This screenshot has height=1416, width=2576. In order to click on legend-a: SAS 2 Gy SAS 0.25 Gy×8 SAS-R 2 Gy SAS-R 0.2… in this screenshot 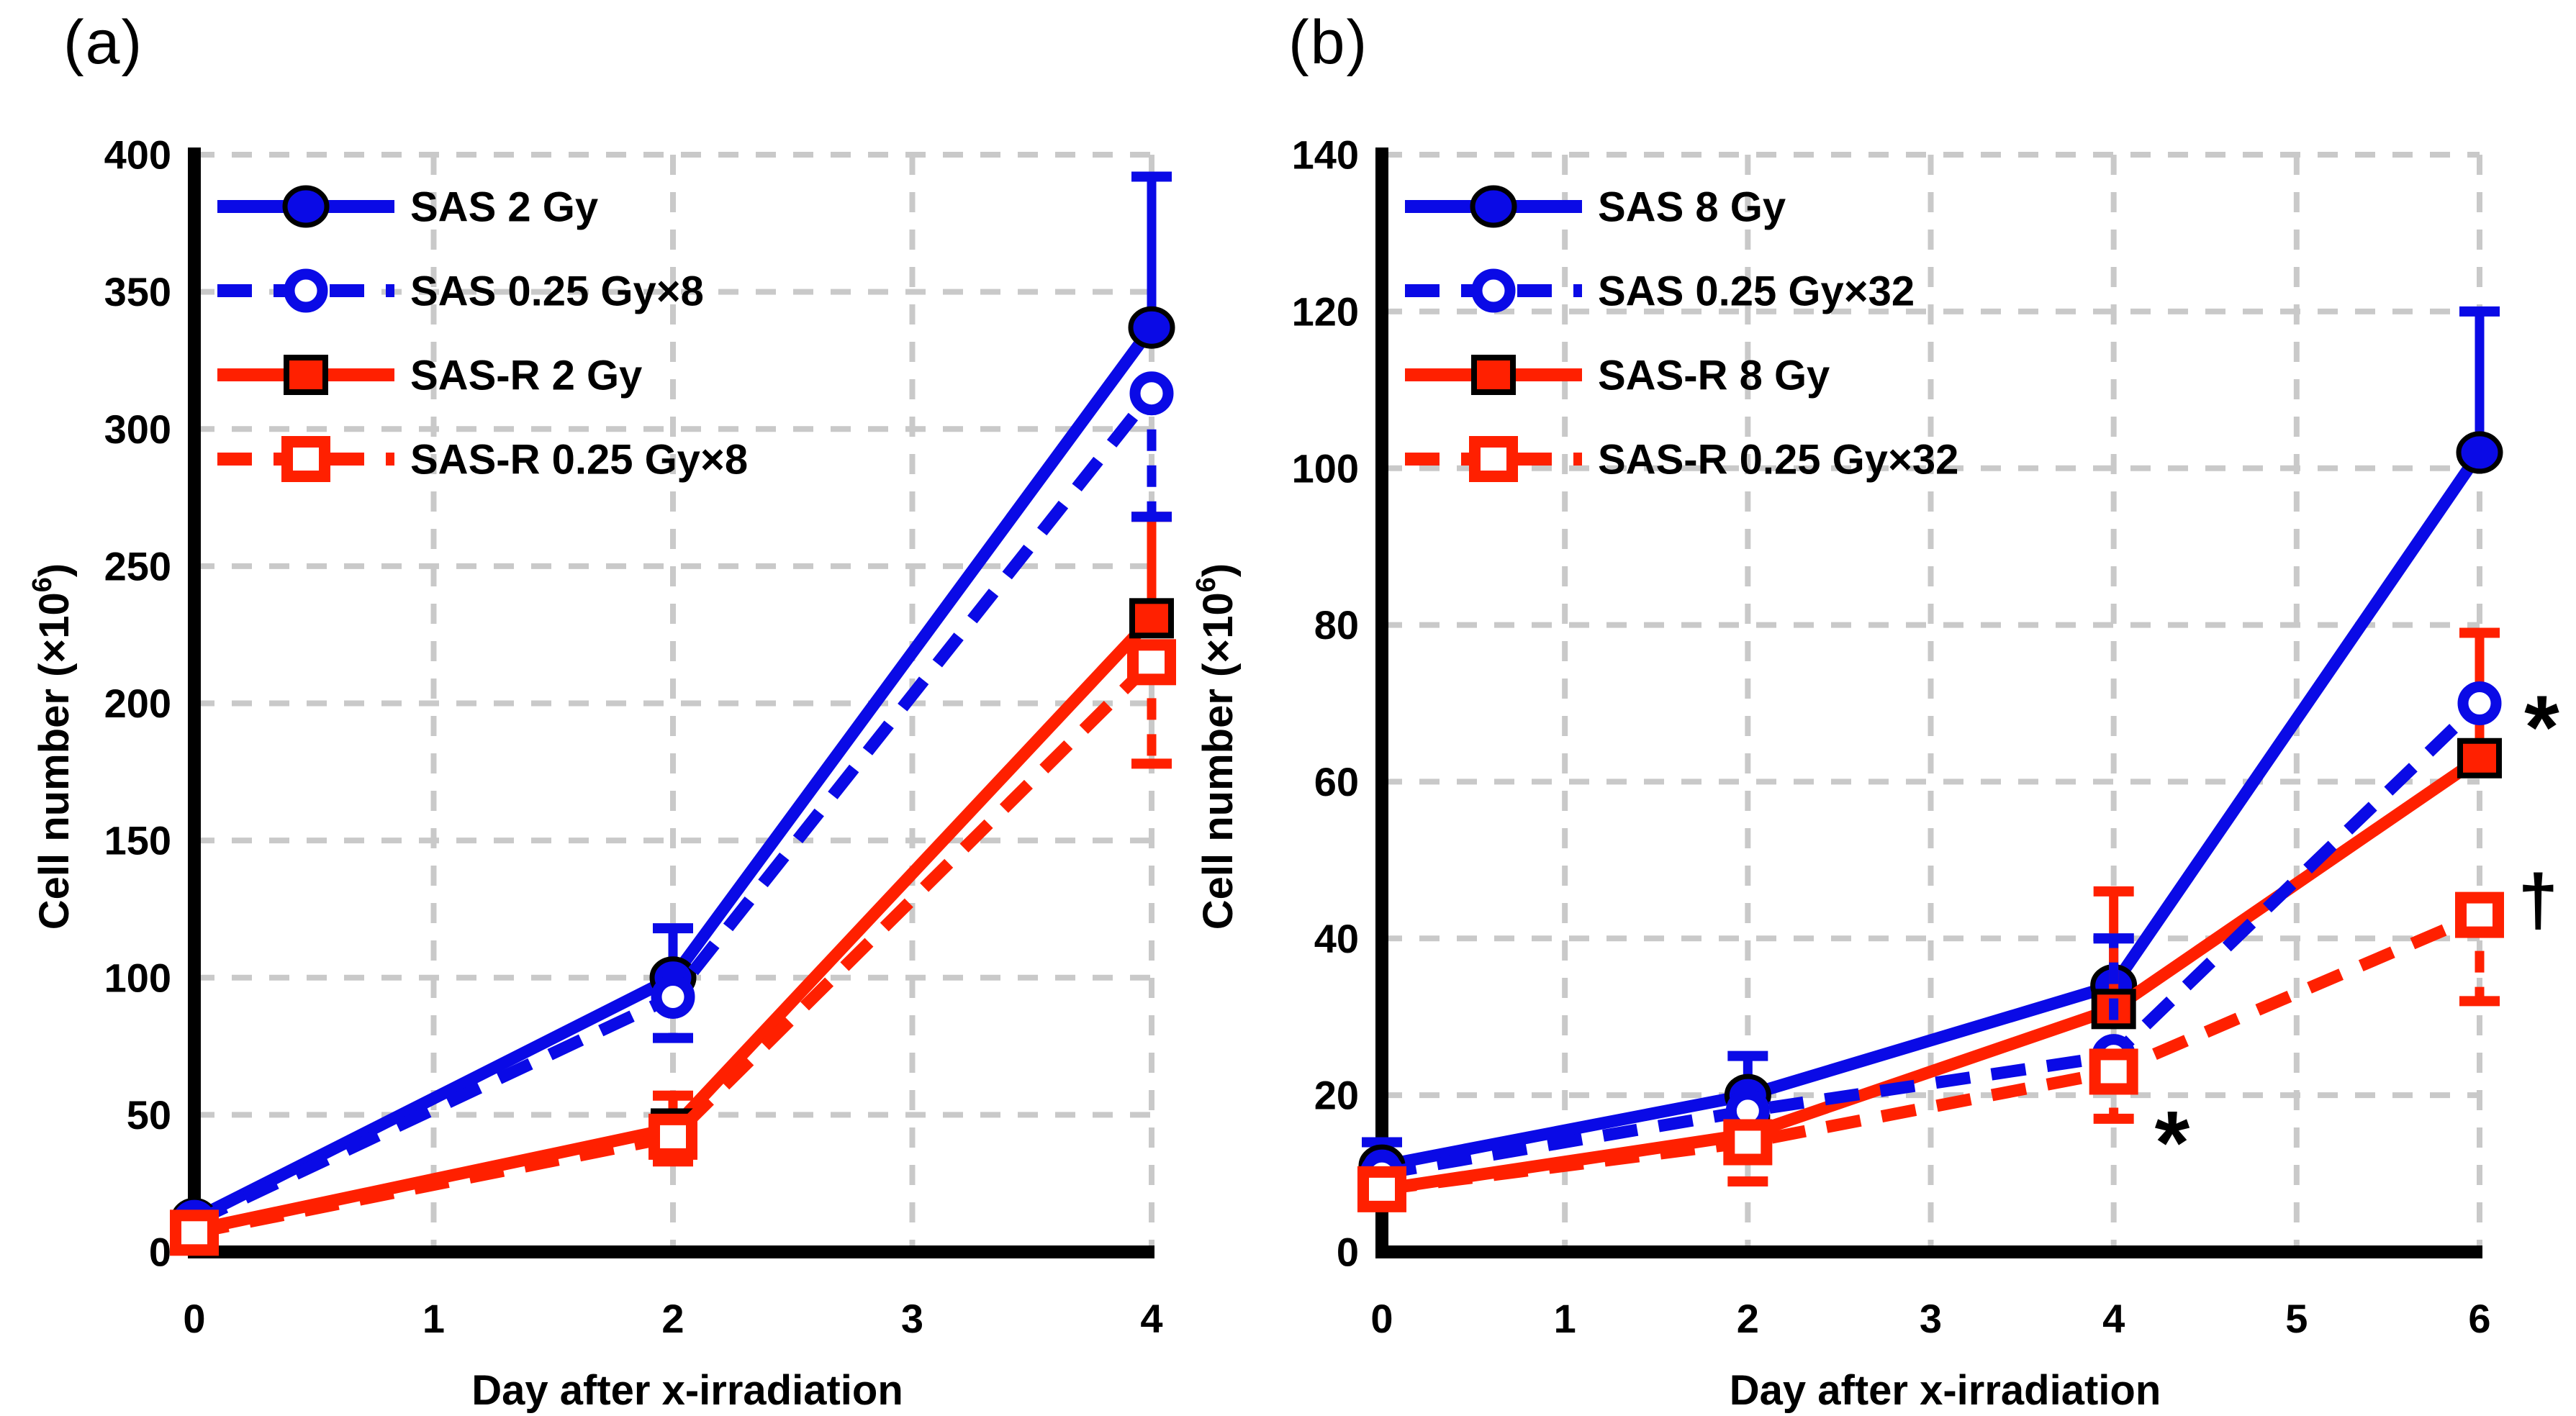, I will do `click(482, 333)`.